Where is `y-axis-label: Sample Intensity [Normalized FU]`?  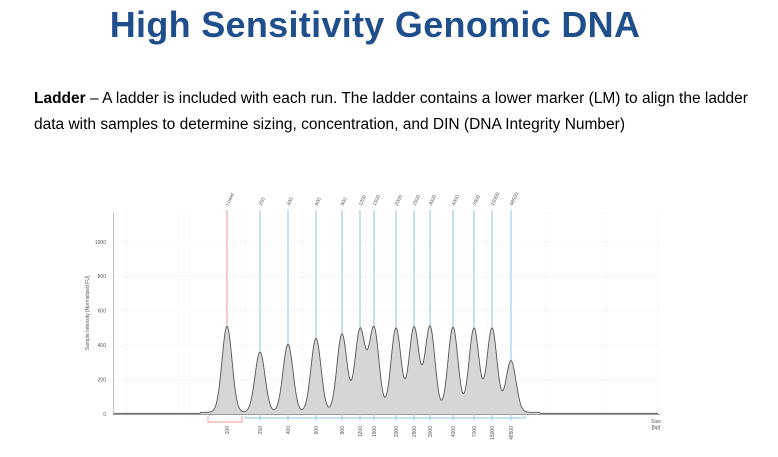
y-axis-label: Sample Intensity [Normalized FU] is located at coordinates (88, 312).